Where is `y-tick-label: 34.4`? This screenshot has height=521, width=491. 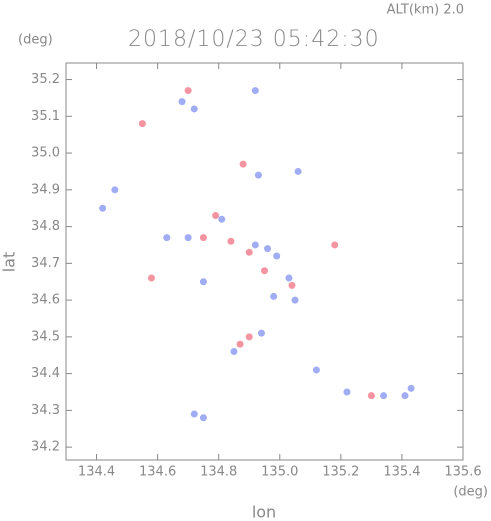 y-tick-label: 34.4 is located at coordinates (45, 373).